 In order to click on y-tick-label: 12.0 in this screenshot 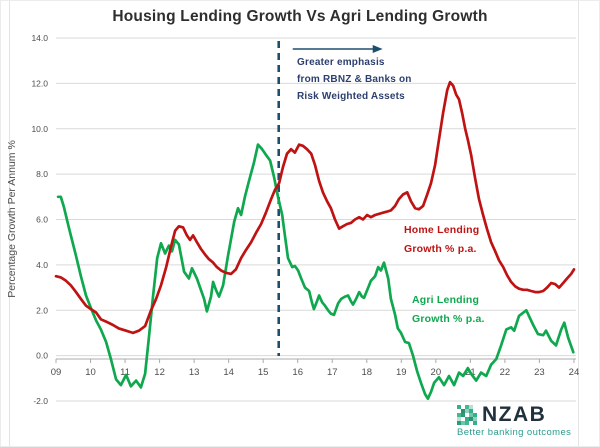, I will do `click(39, 83)`.